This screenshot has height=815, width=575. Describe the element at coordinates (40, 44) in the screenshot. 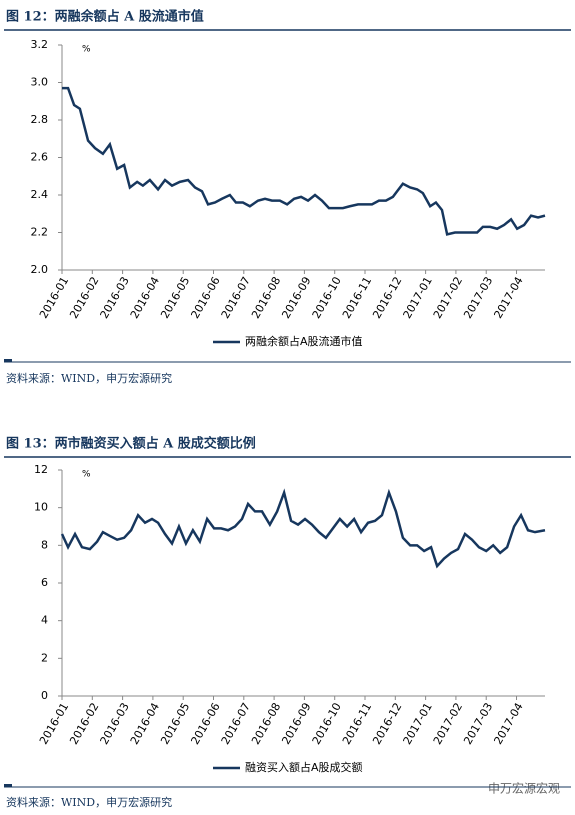

I see `y-tick-label: 3.2` at that location.